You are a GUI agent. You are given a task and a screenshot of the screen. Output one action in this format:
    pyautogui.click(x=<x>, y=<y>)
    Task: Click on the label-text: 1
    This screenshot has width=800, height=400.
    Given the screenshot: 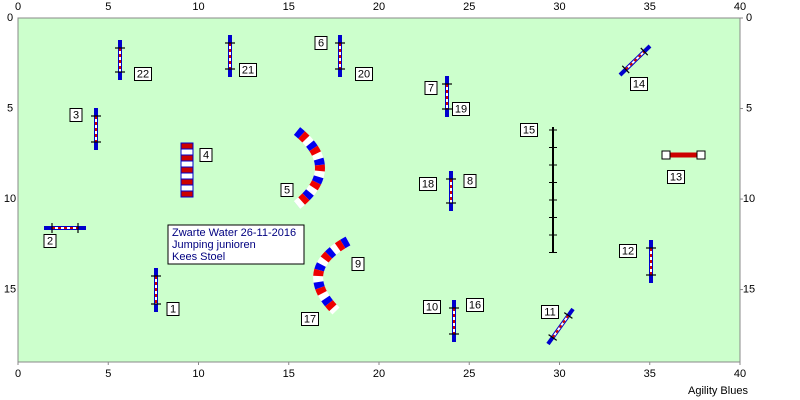 What is the action you would take?
    pyautogui.click(x=173, y=309)
    